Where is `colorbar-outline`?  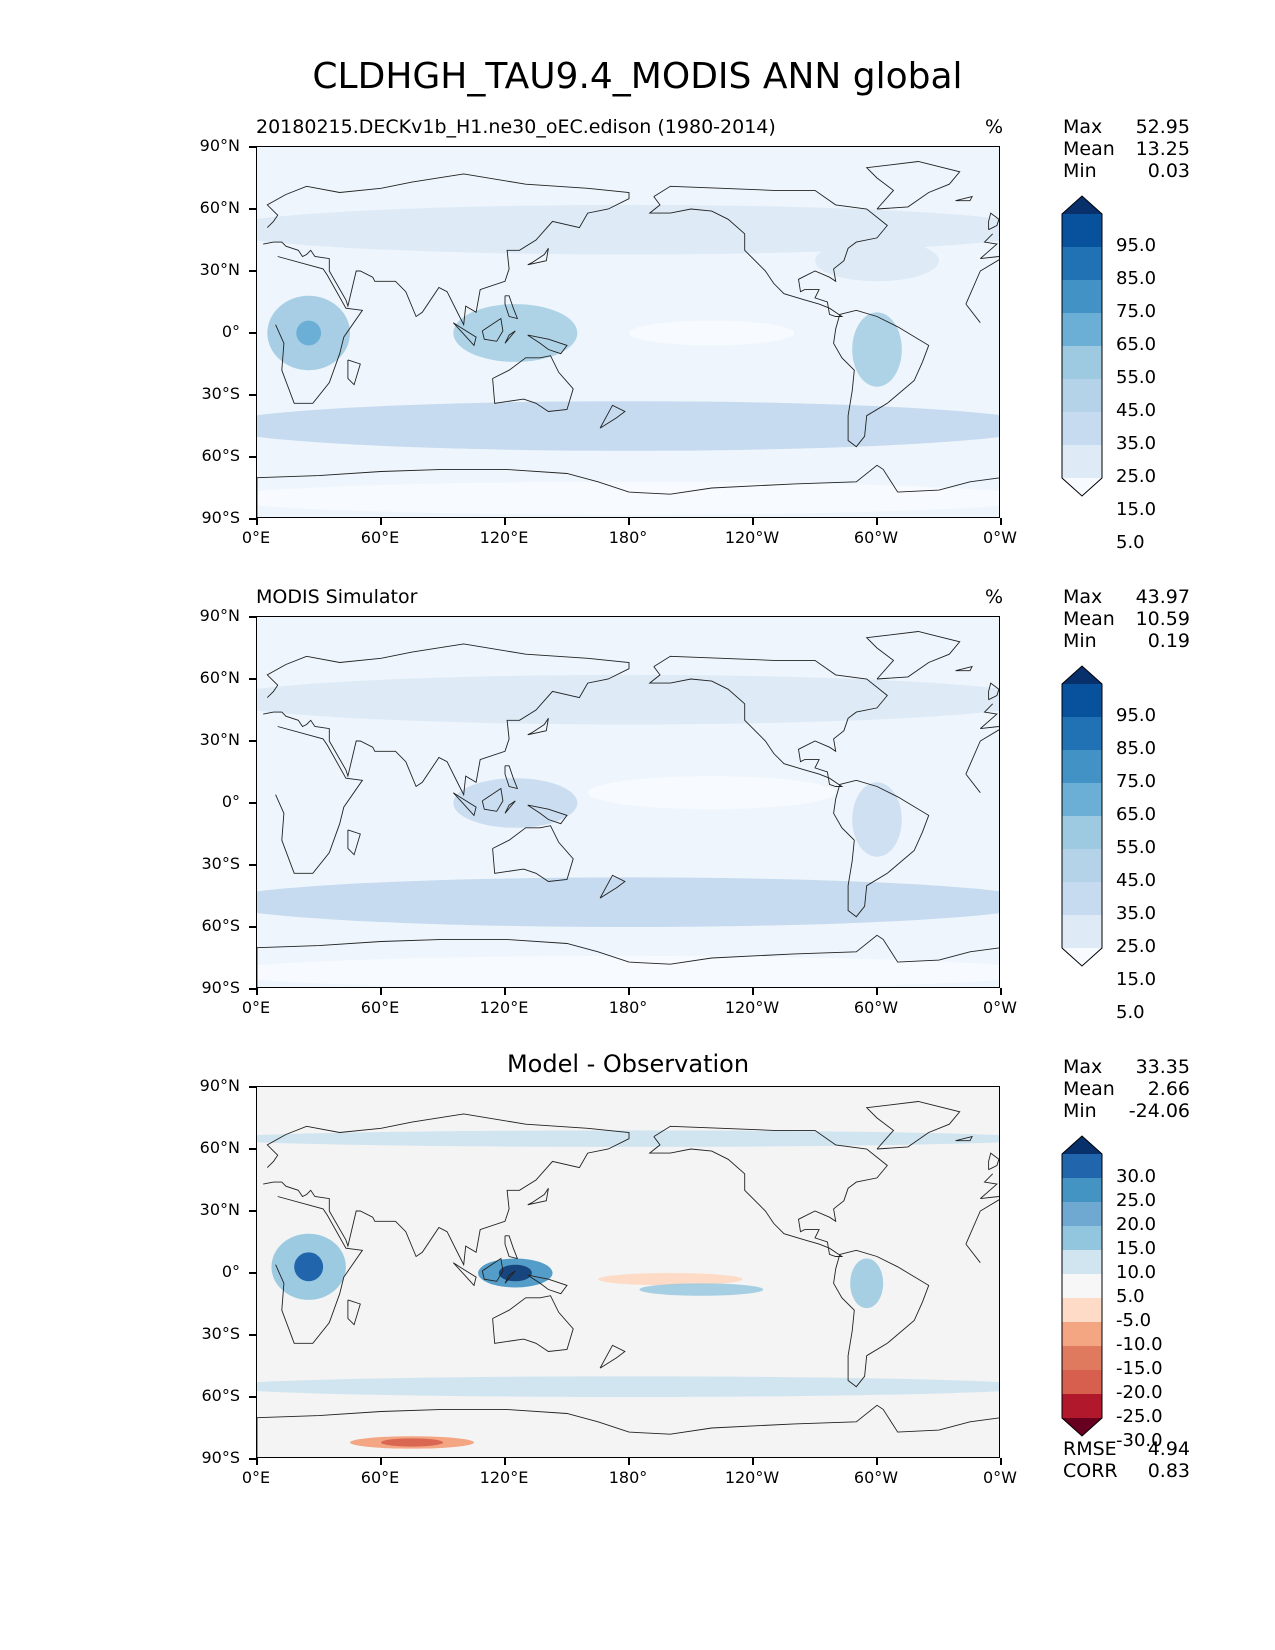 colorbar-outline is located at coordinates (1082, 346).